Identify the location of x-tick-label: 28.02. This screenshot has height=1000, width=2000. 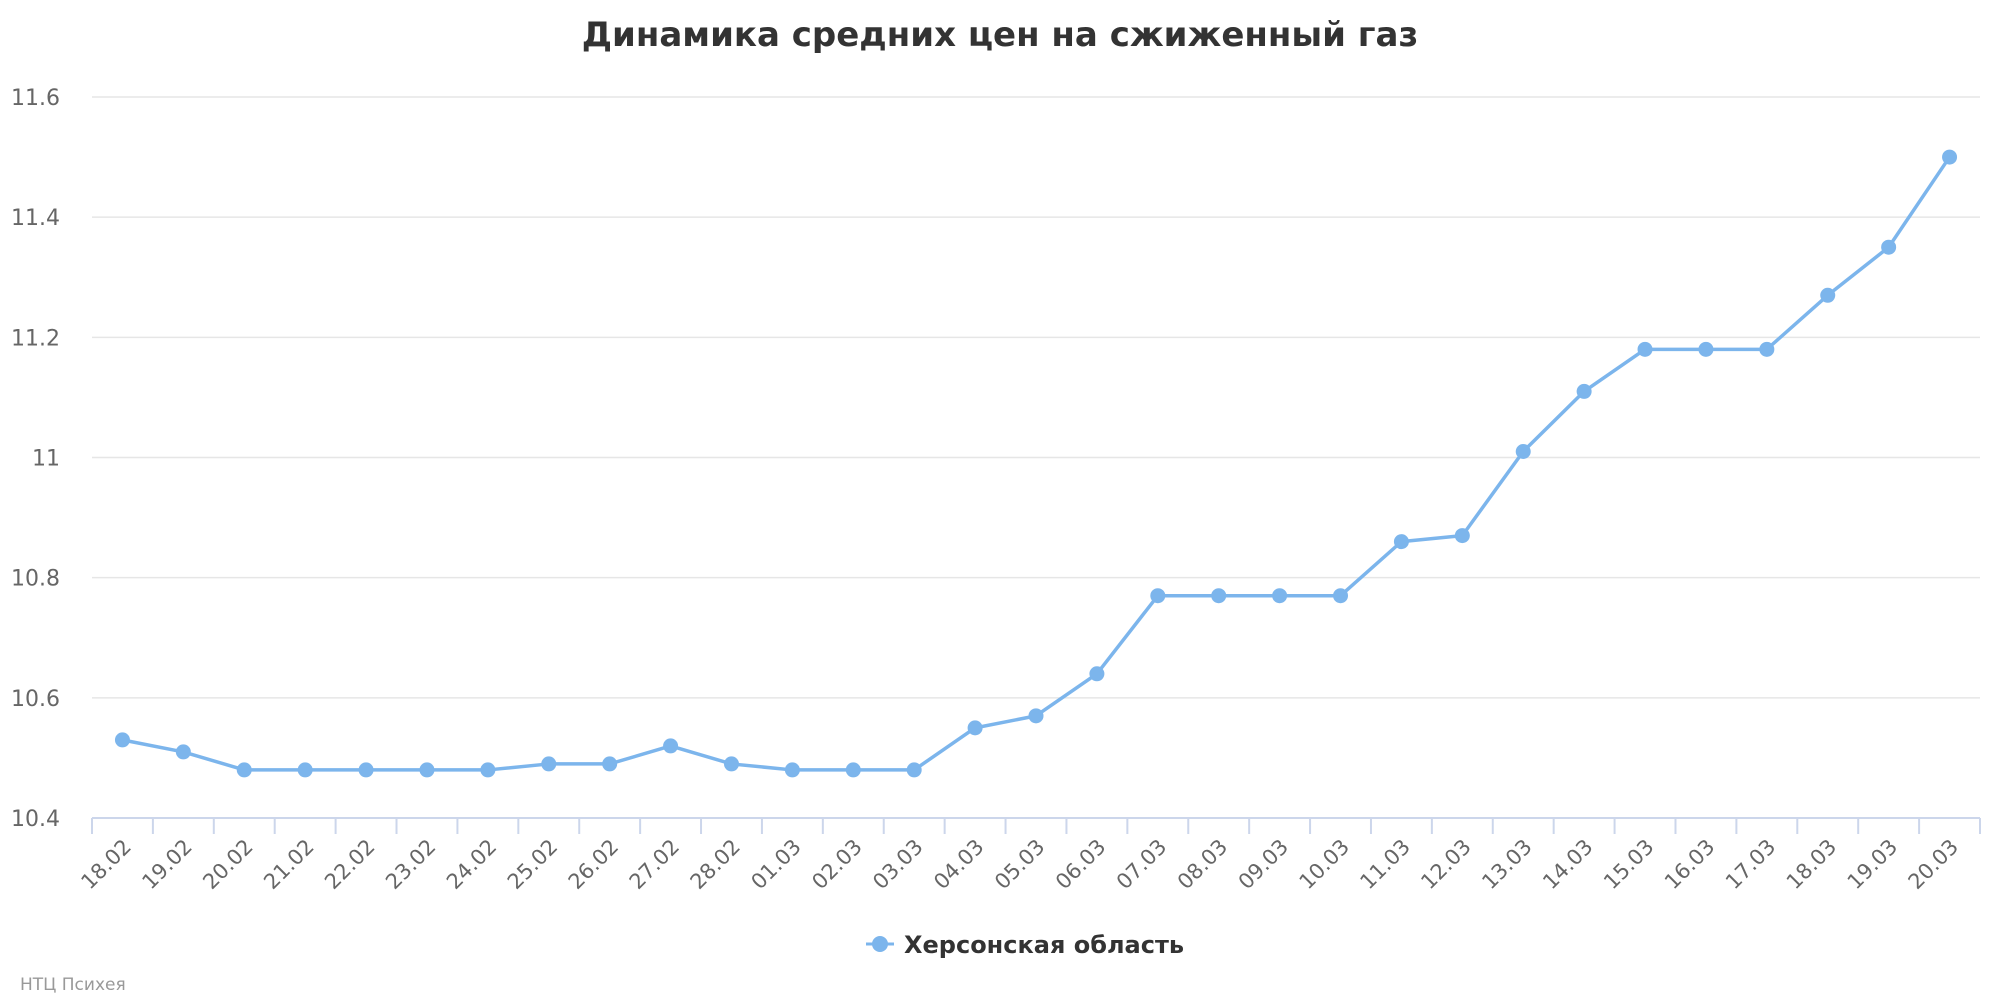
(715, 864).